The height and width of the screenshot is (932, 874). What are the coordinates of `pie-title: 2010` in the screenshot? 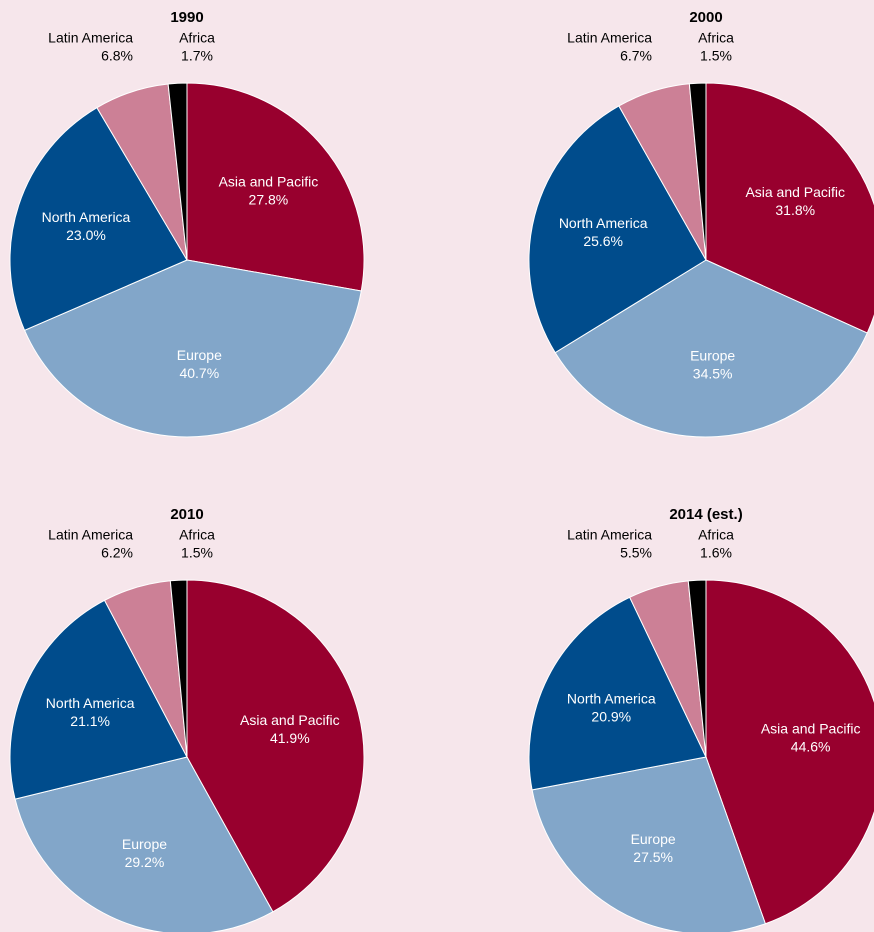 It's located at (186, 514).